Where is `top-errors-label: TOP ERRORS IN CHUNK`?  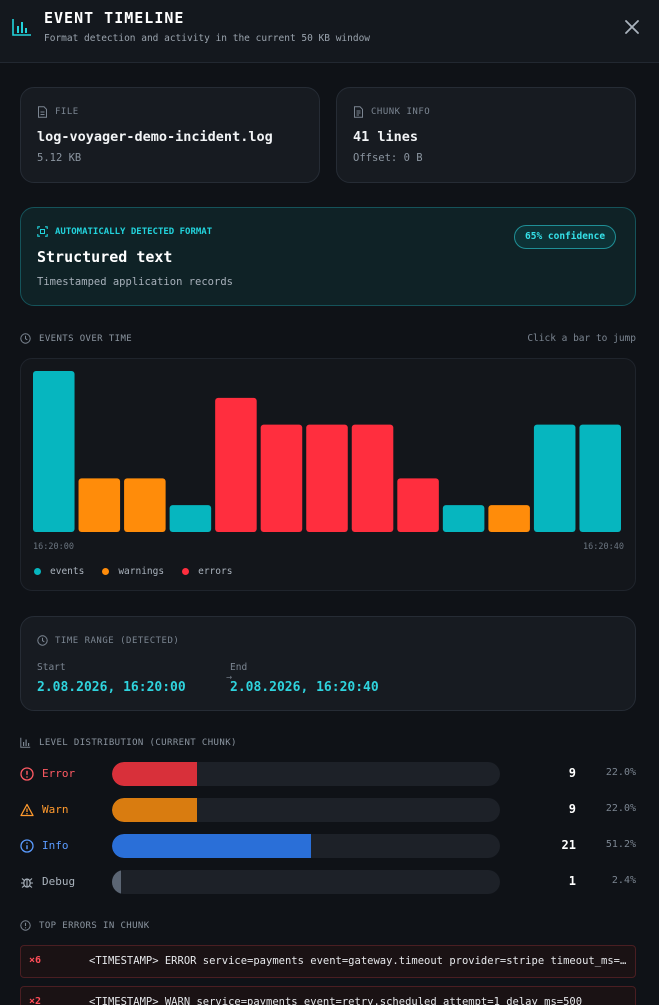 top-errors-label: TOP ERRORS IN CHUNK is located at coordinates (94, 925).